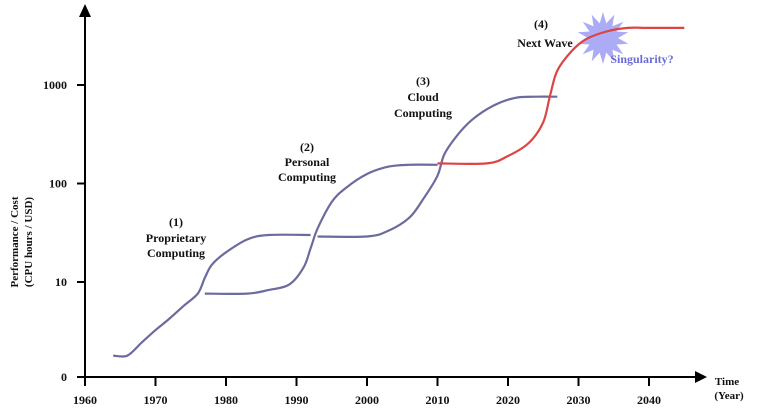 This screenshot has width=770, height=413. I want to click on annotation-3-line-1: Cloud, so click(423, 97).